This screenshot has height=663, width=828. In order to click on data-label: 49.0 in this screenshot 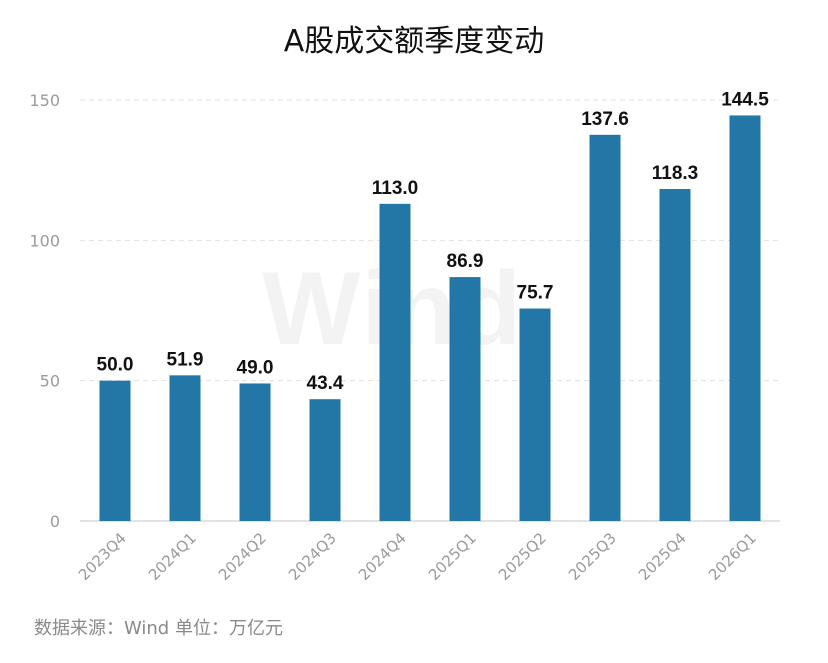, I will do `click(255, 367)`.